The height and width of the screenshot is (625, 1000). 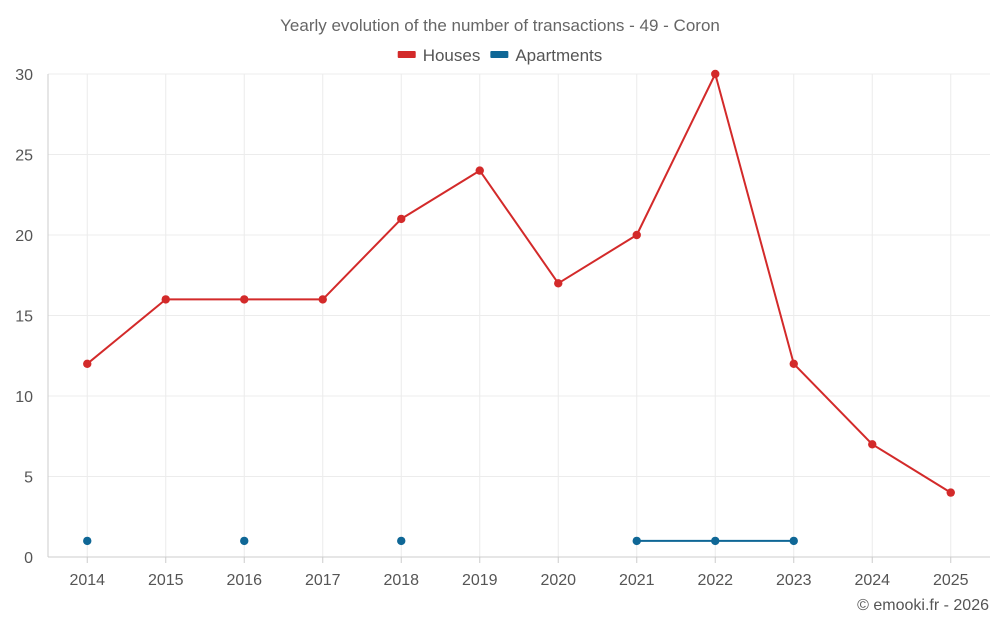 I want to click on legend-label-apartments: Apartments, so click(x=558, y=55).